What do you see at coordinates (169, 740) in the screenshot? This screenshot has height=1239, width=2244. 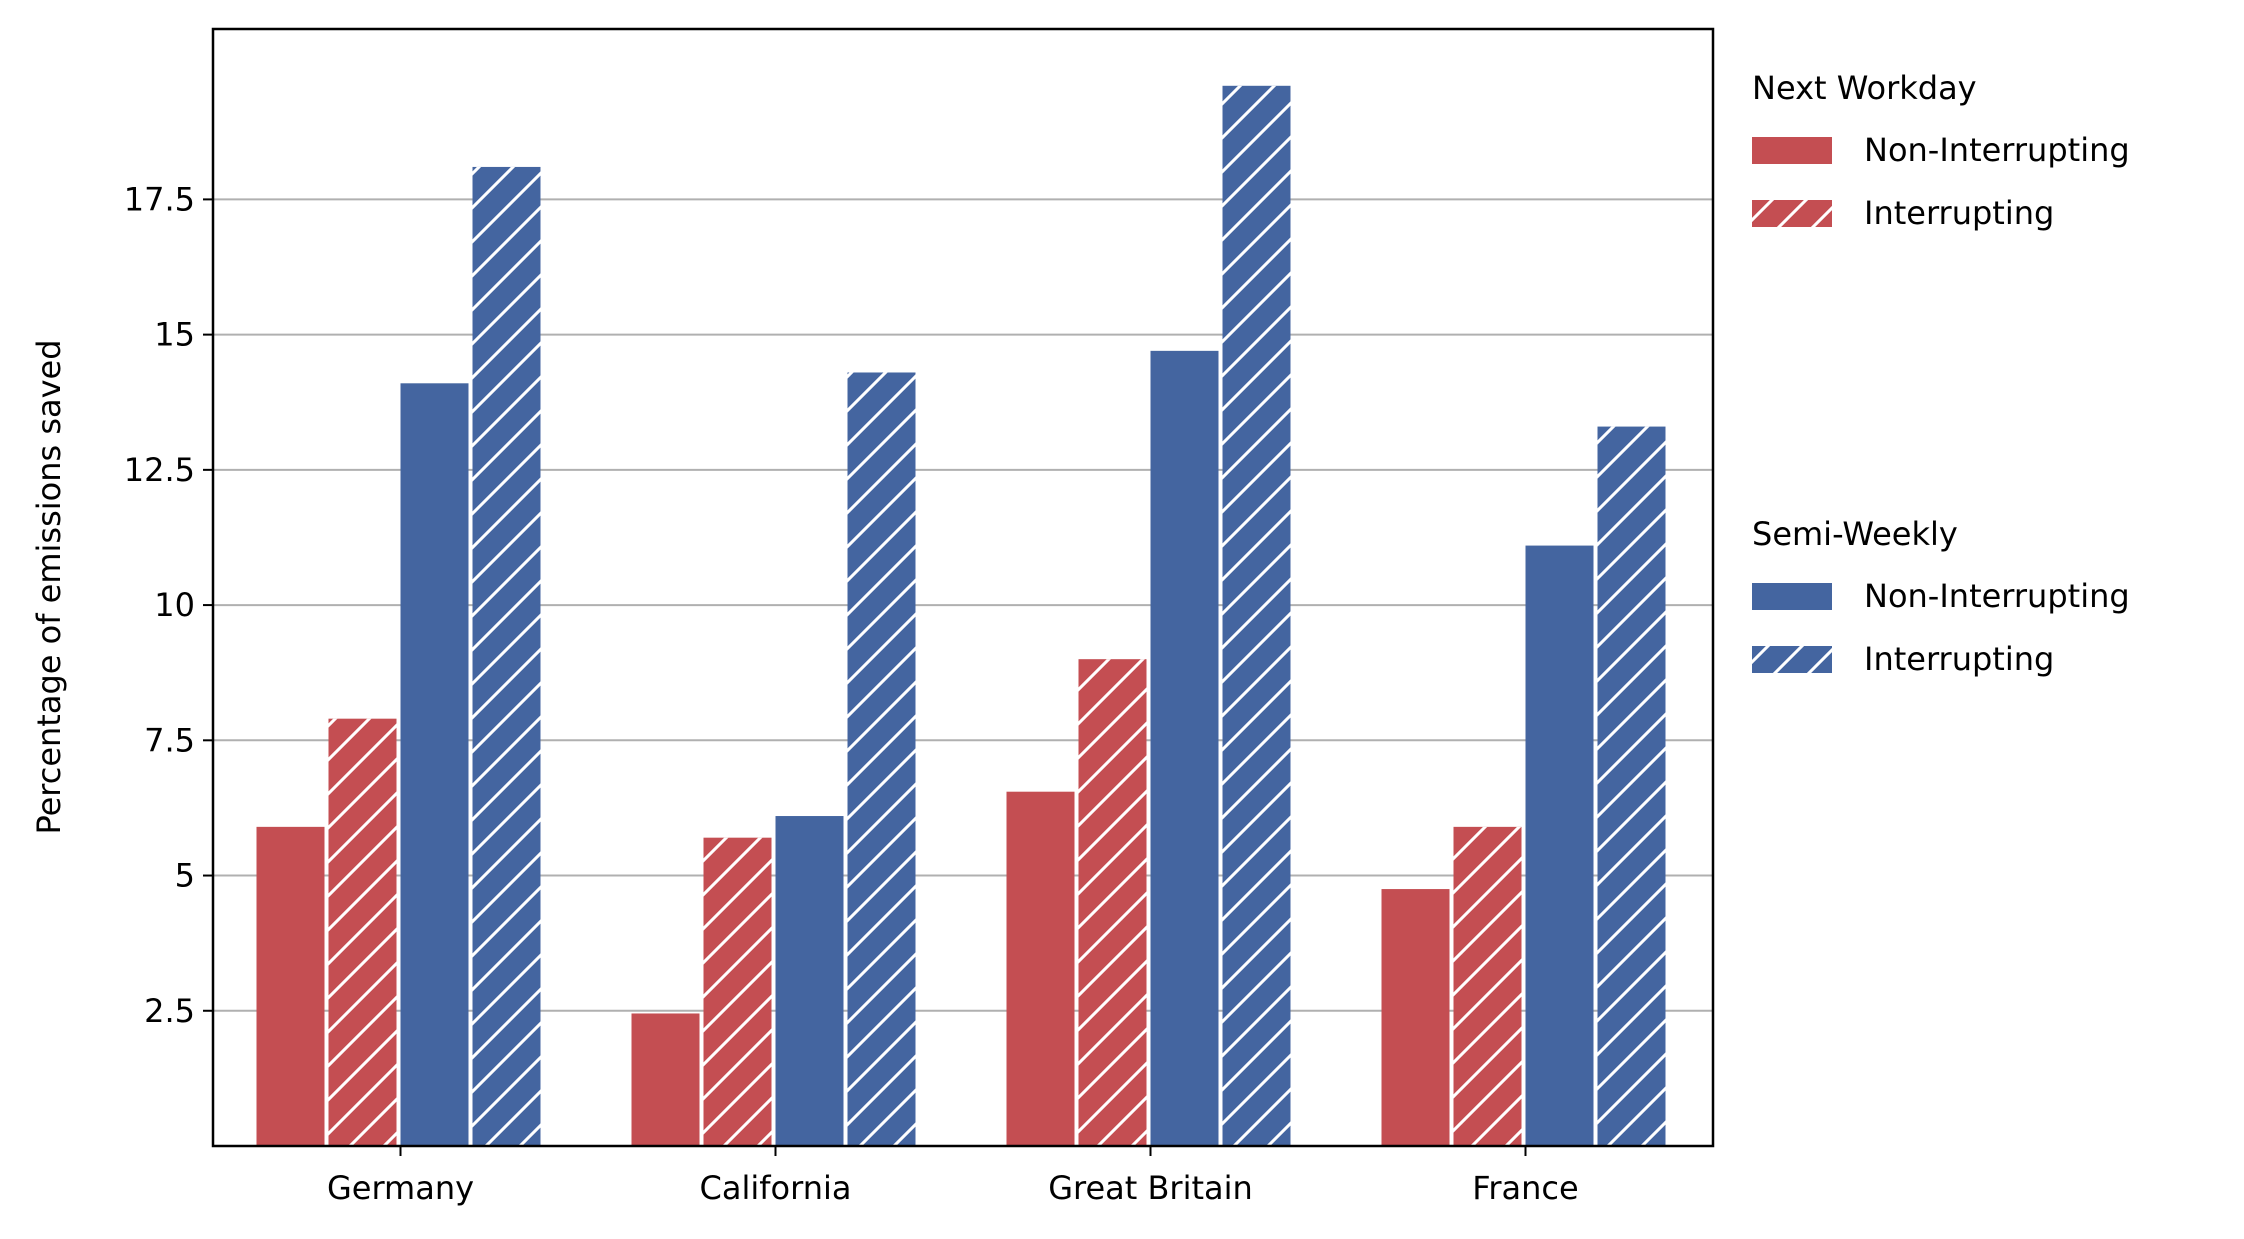 I see `y-tick-label: 7.5` at bounding box center [169, 740].